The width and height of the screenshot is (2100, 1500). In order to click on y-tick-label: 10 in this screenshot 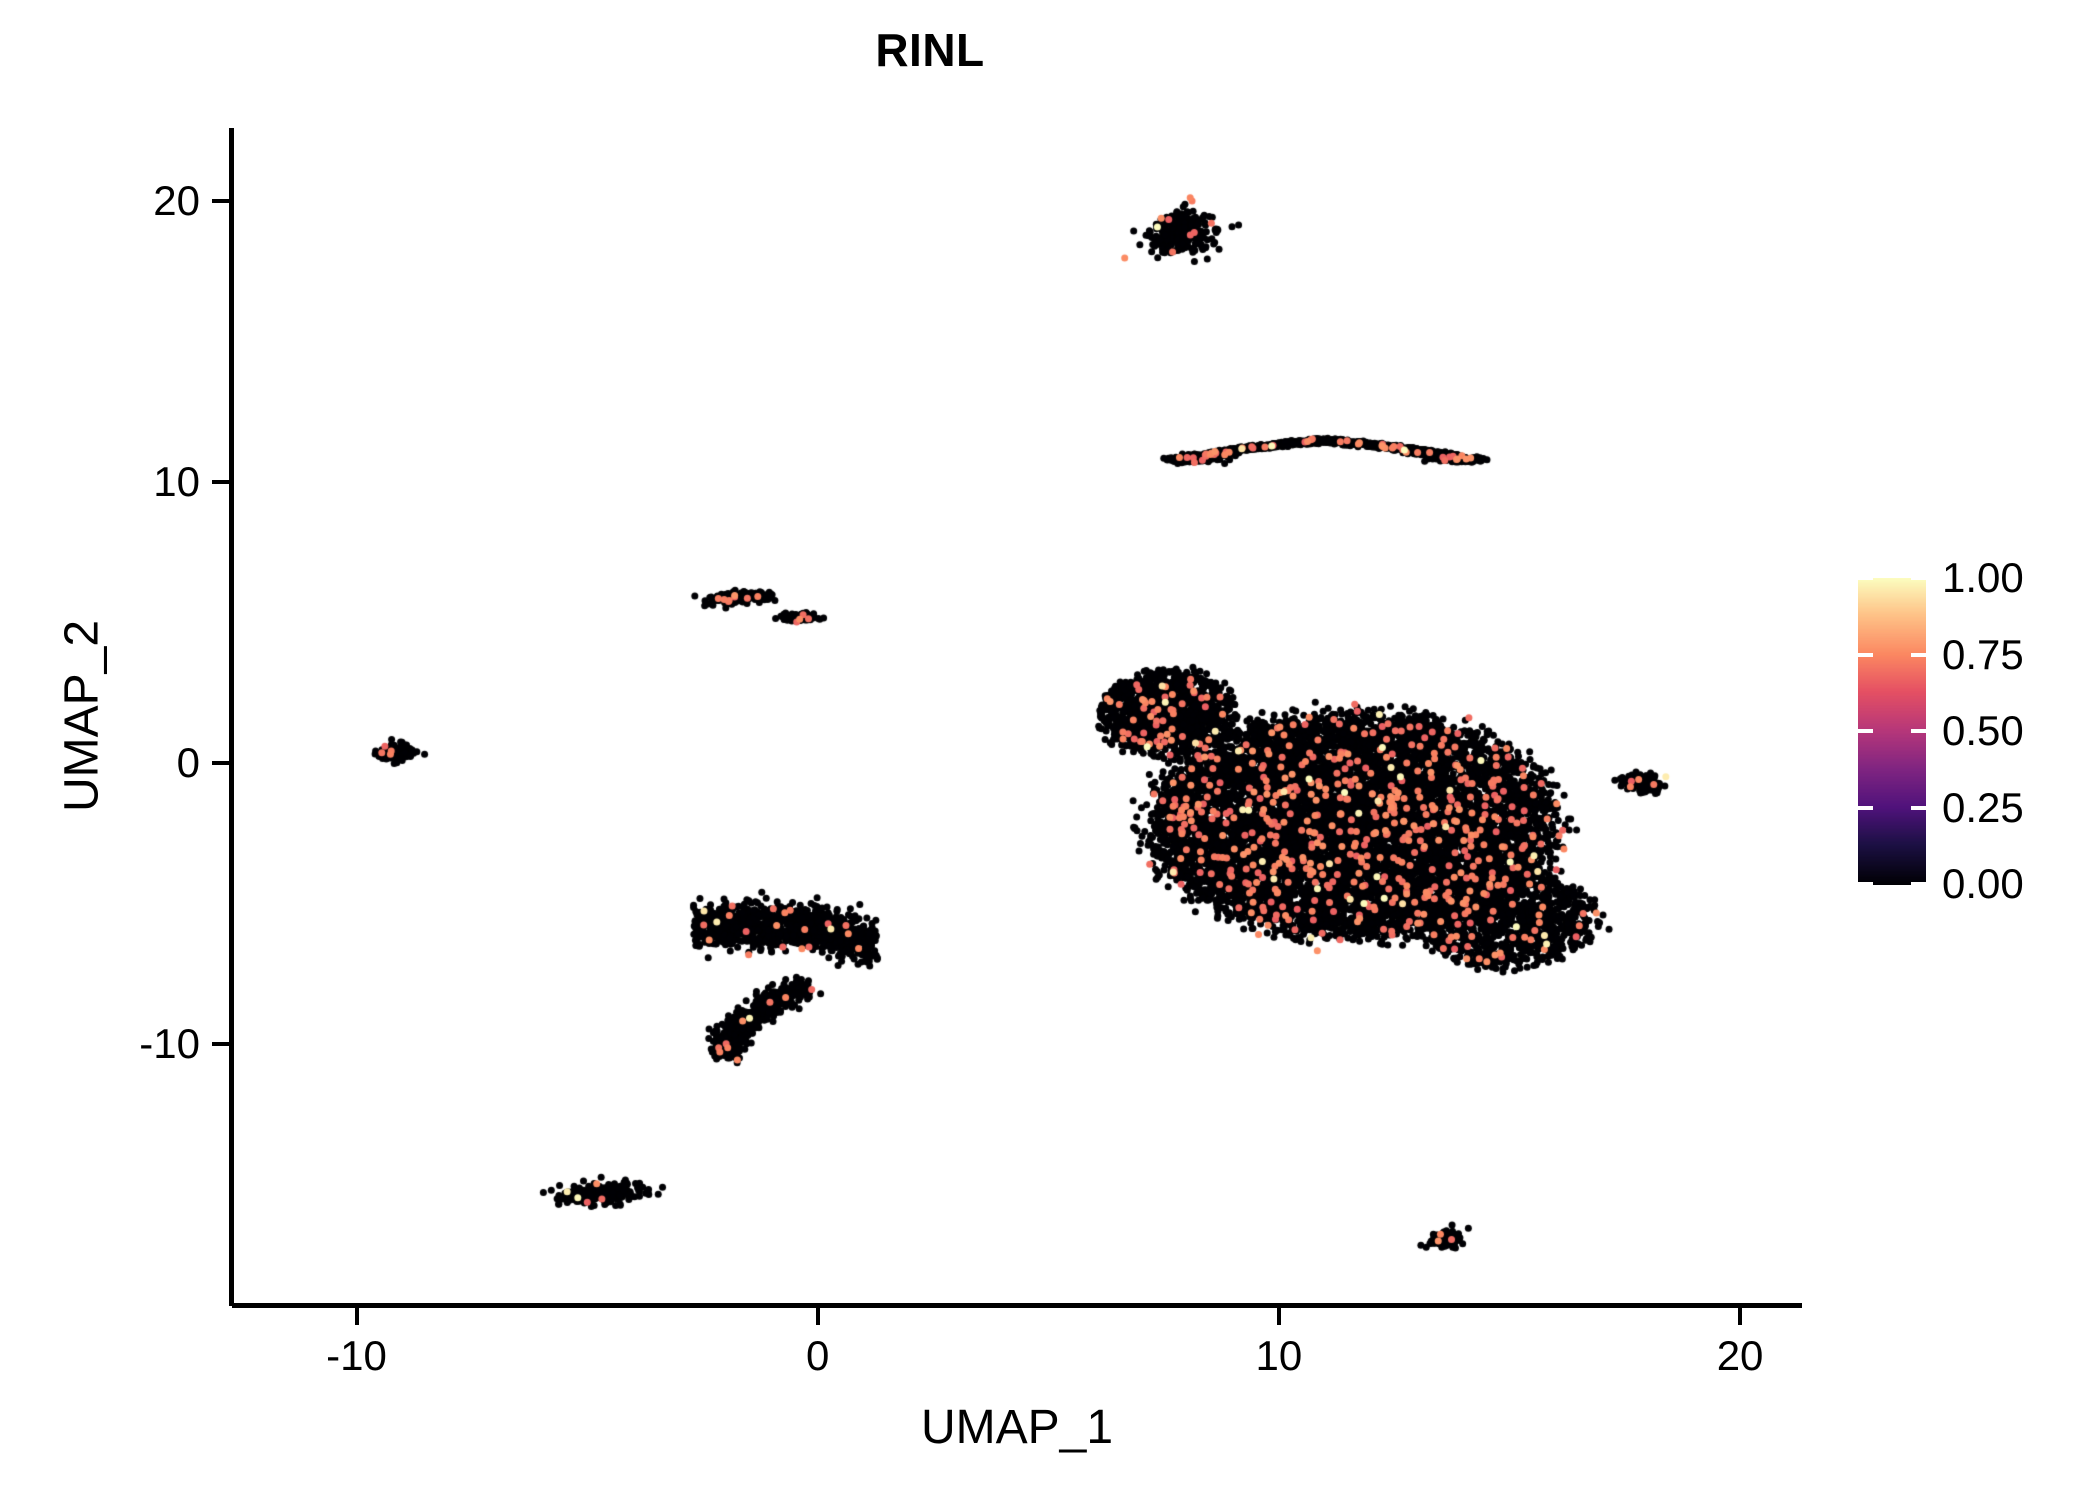, I will do `click(176, 482)`.